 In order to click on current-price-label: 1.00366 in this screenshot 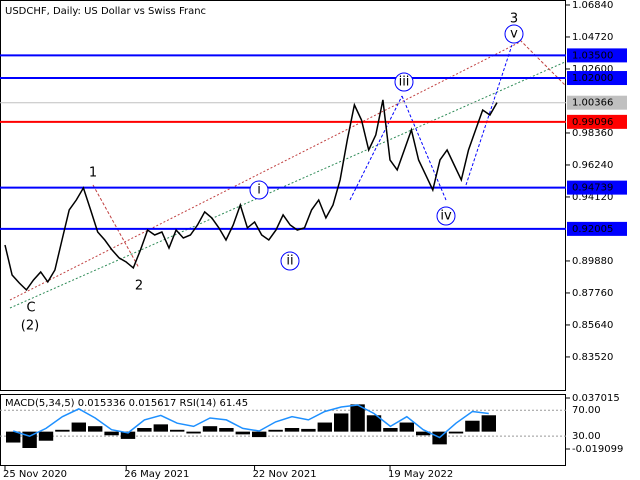, I will do `click(592, 103)`.